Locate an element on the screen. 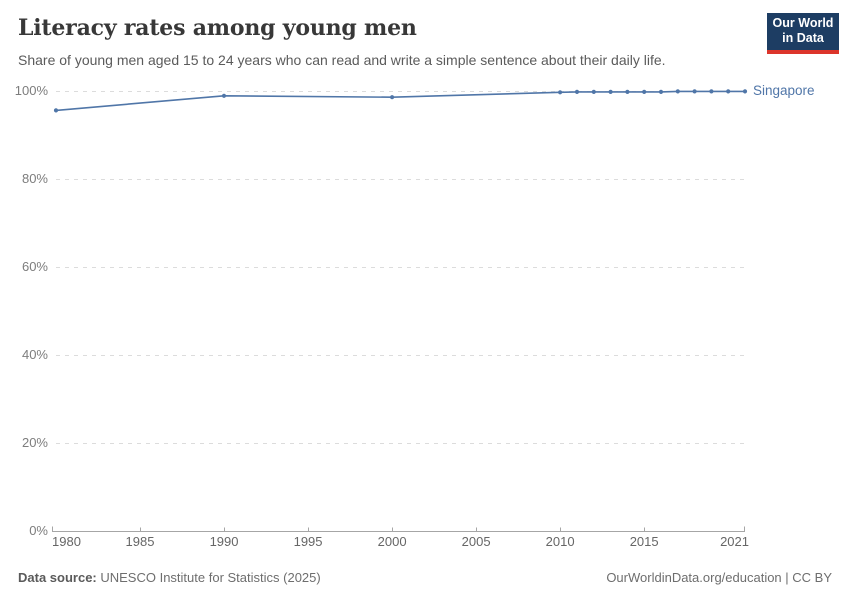  owid-logo: Our World in Data is located at coordinates (803, 33).